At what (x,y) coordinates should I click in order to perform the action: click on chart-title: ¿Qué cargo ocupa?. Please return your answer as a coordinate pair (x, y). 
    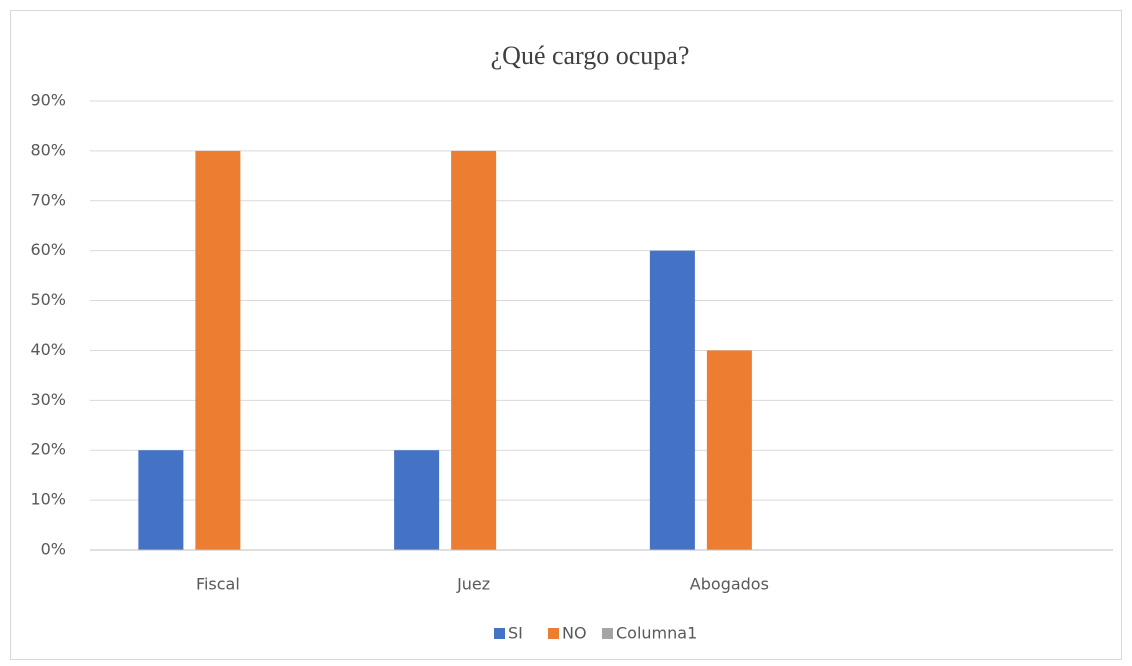
    Looking at the image, I should click on (590, 55).